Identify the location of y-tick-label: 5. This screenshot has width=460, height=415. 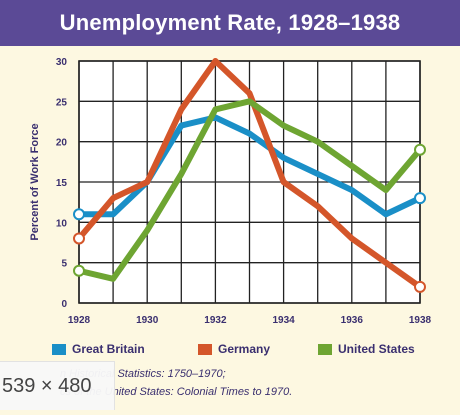
(64, 264).